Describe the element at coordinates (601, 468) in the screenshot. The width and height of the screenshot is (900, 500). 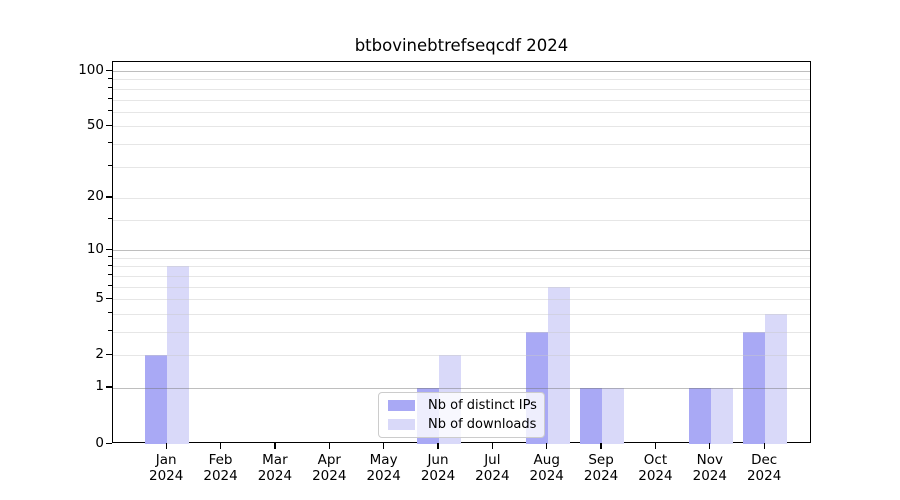
I see `x-tick-label: Sep 2024` at that location.